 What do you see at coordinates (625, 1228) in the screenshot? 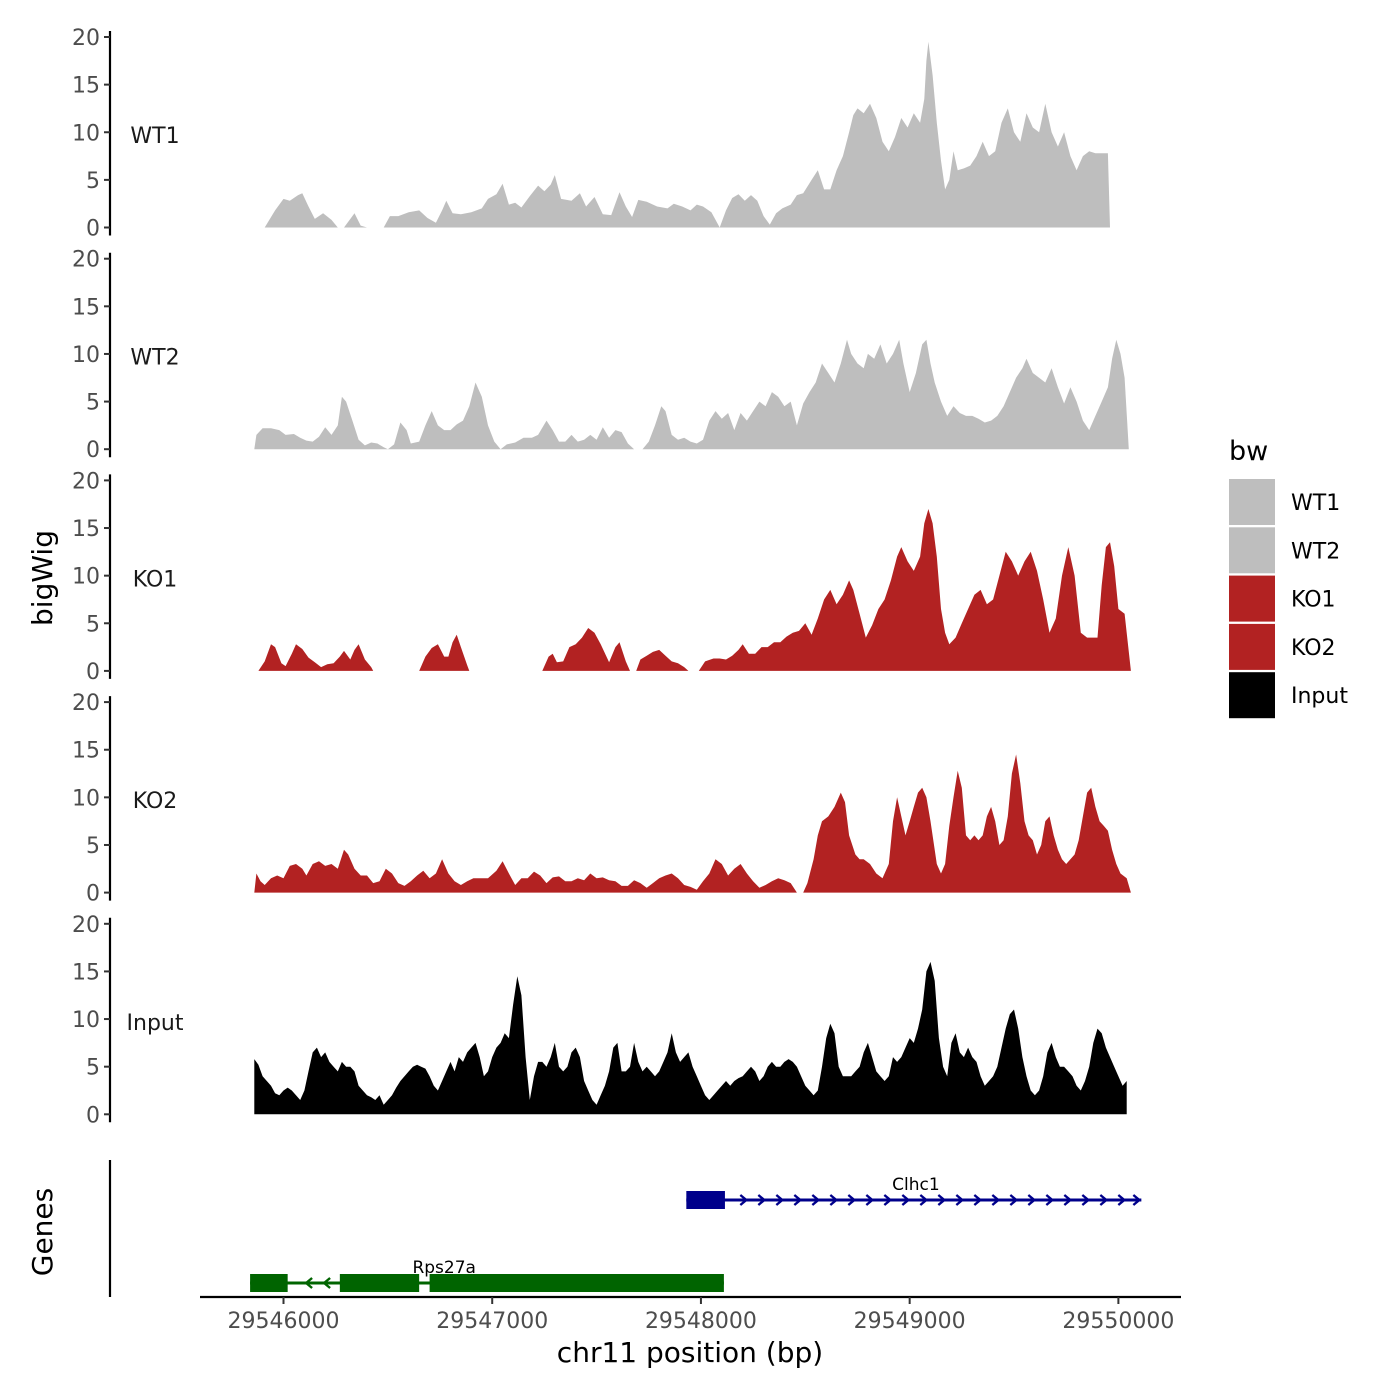
I see `gene-annotation-panel: Clhc1 Rps27a` at bounding box center [625, 1228].